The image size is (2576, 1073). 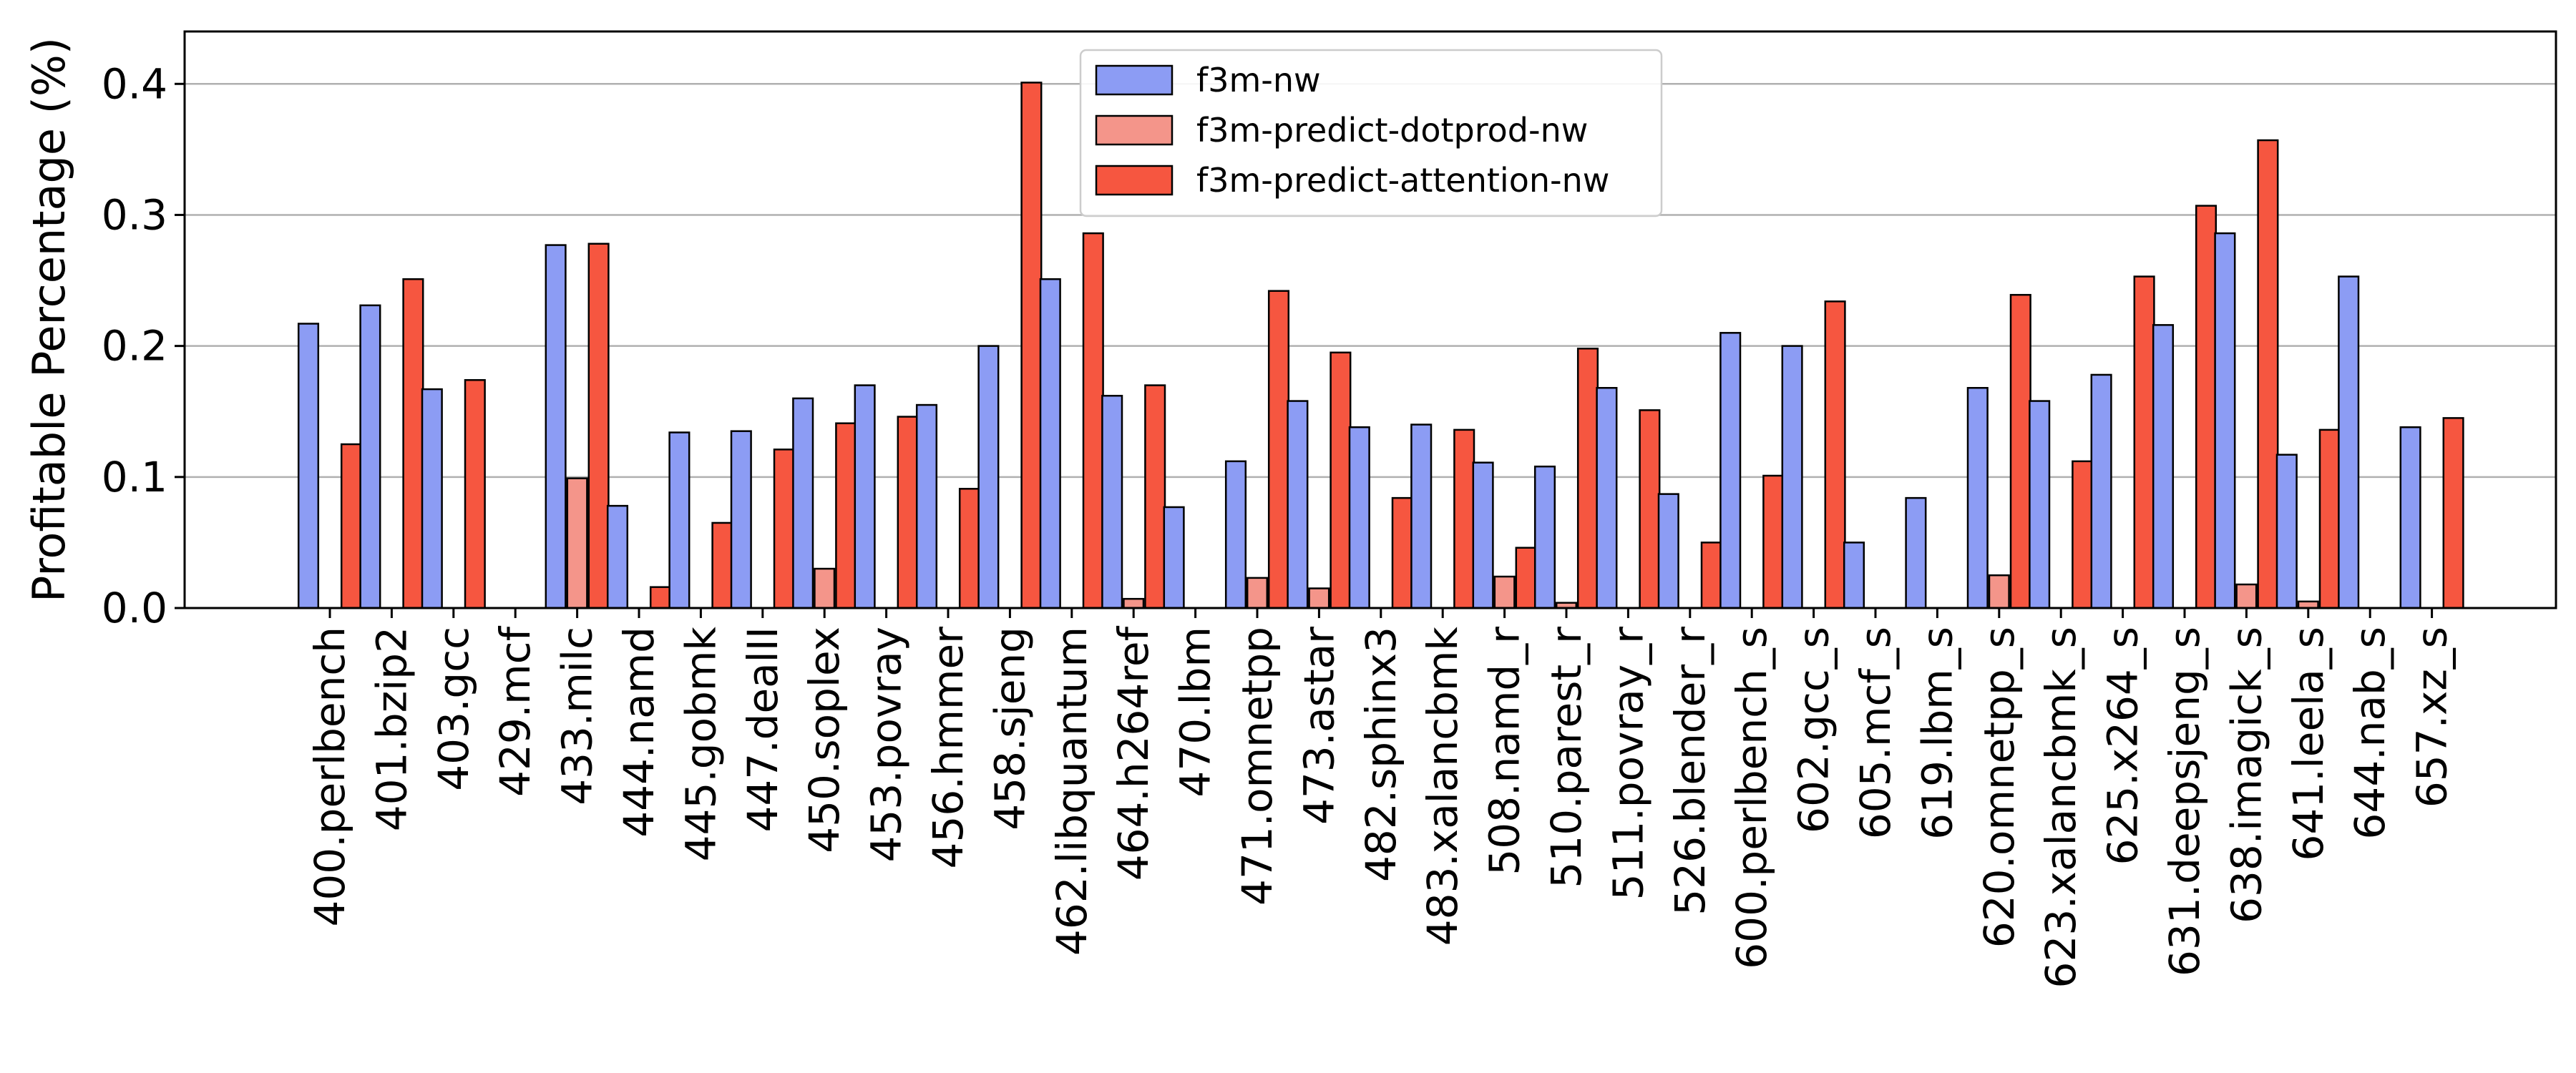 I want to click on legend-frame, so click(x=1371, y=133).